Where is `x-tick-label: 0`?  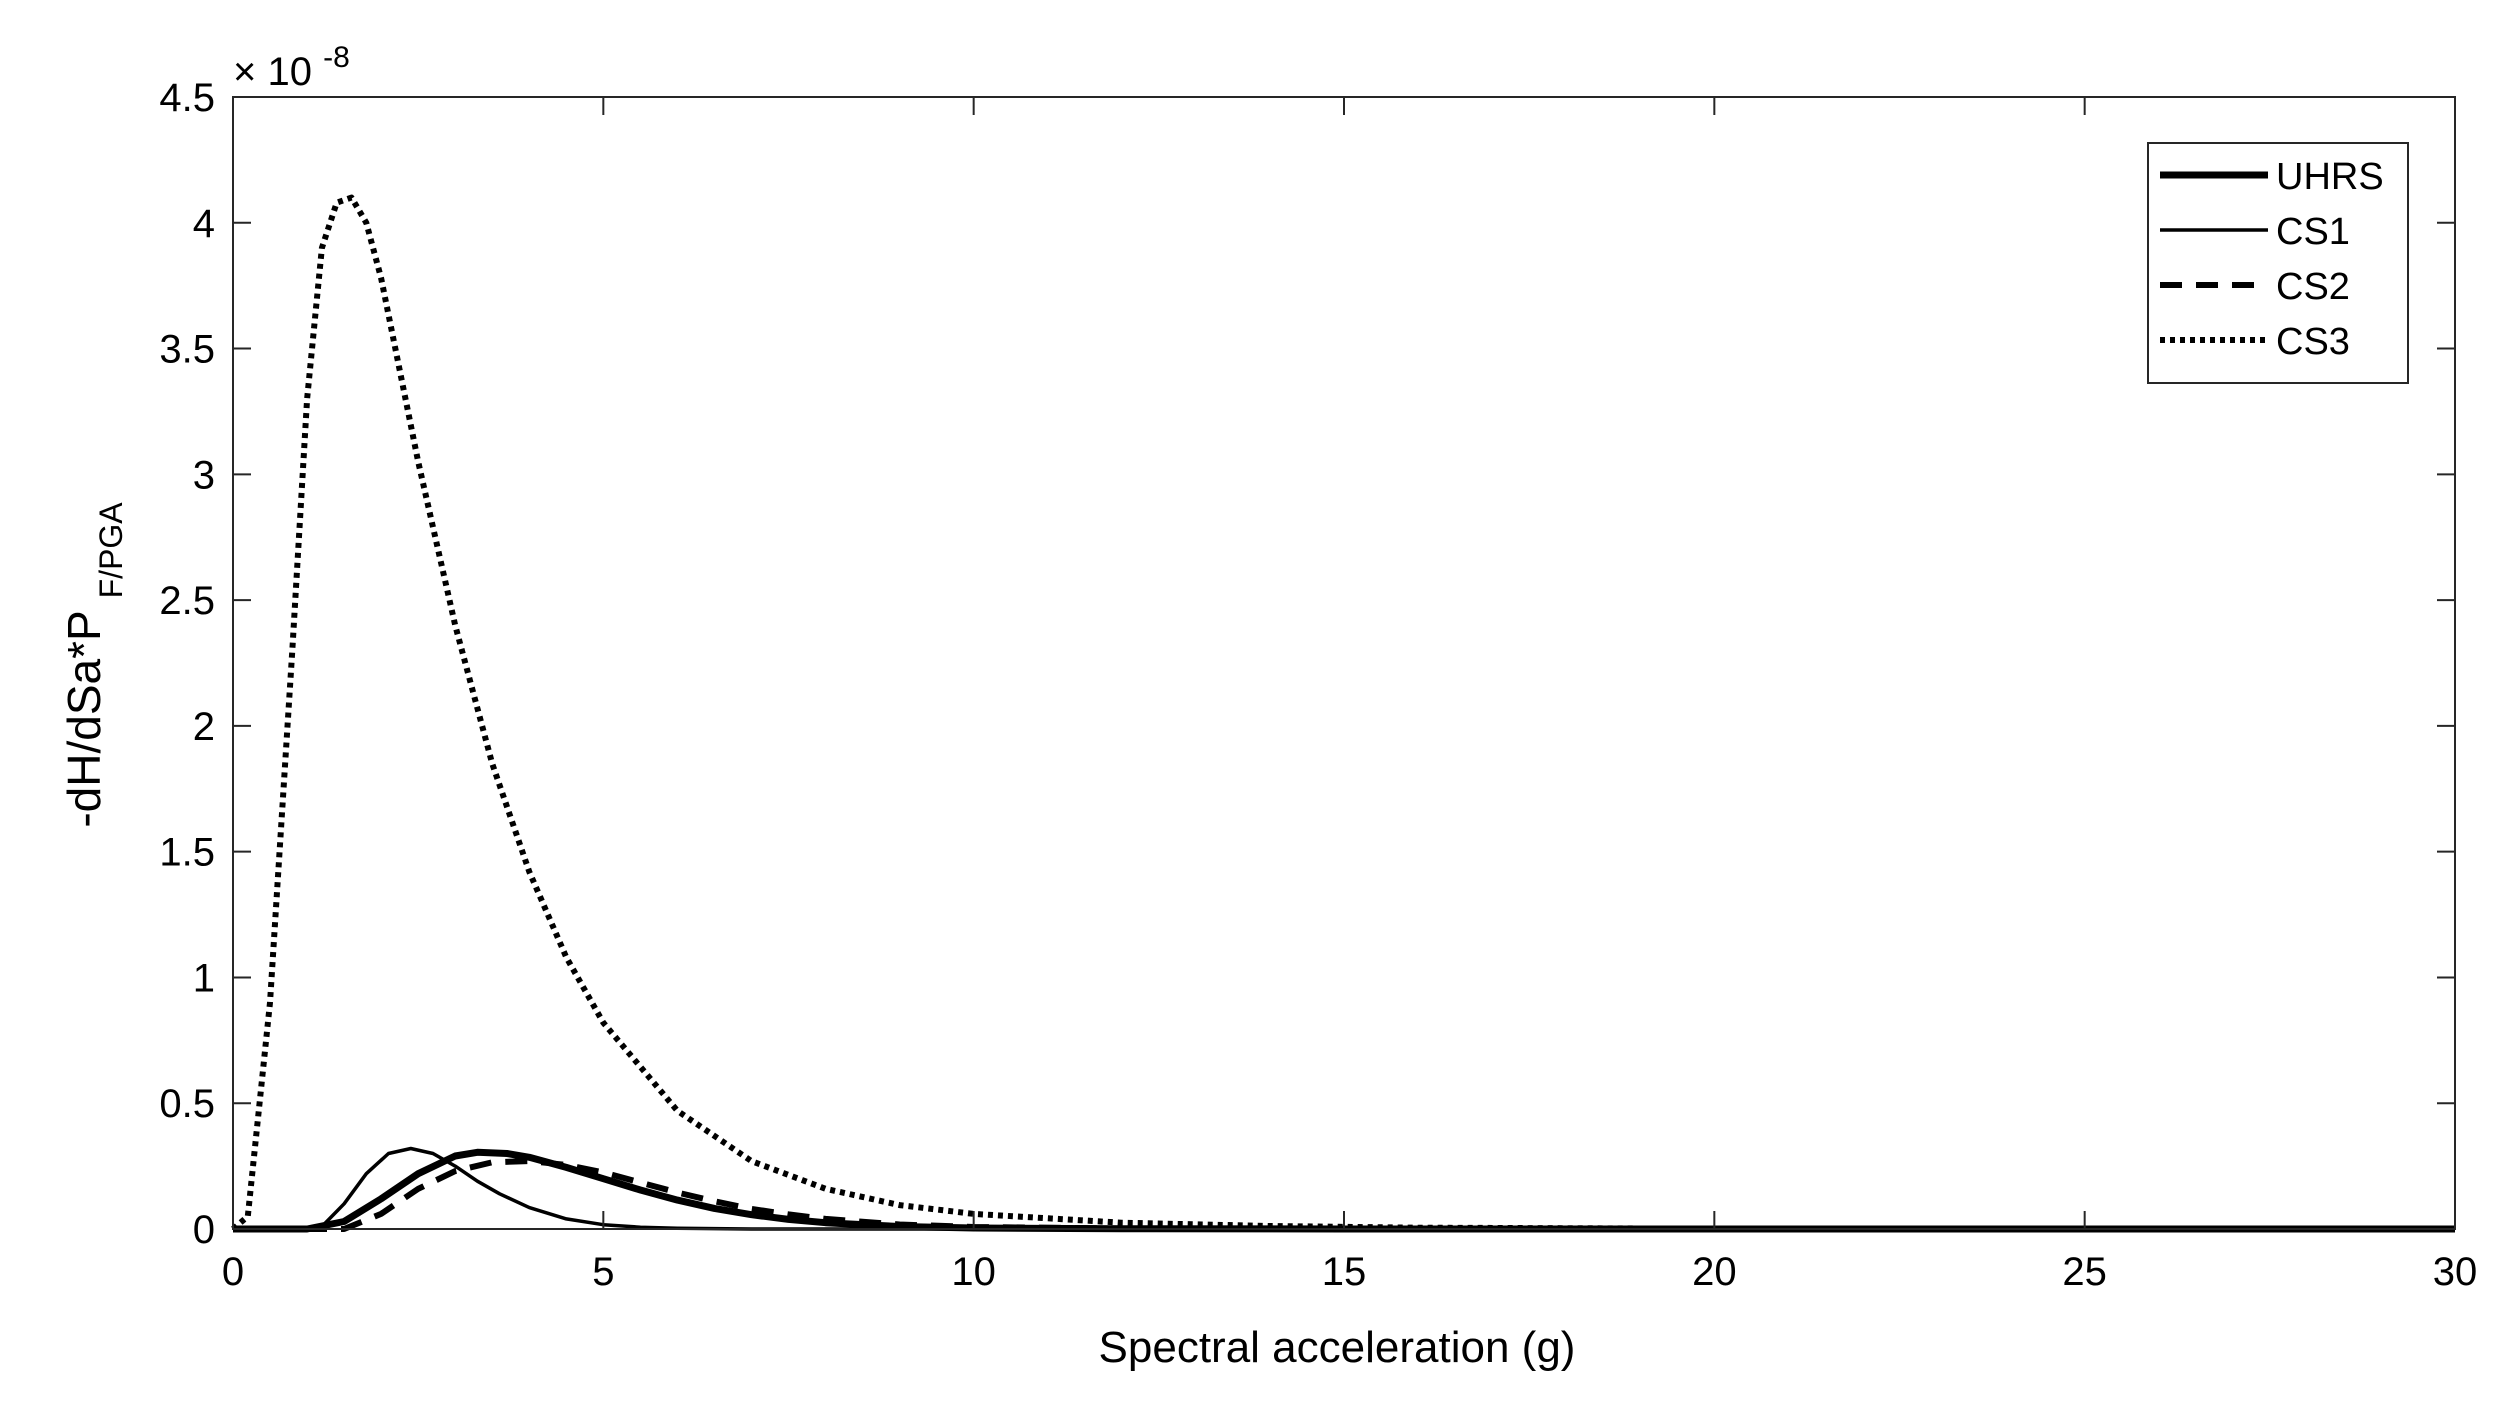 x-tick-label: 0 is located at coordinates (233, 1272).